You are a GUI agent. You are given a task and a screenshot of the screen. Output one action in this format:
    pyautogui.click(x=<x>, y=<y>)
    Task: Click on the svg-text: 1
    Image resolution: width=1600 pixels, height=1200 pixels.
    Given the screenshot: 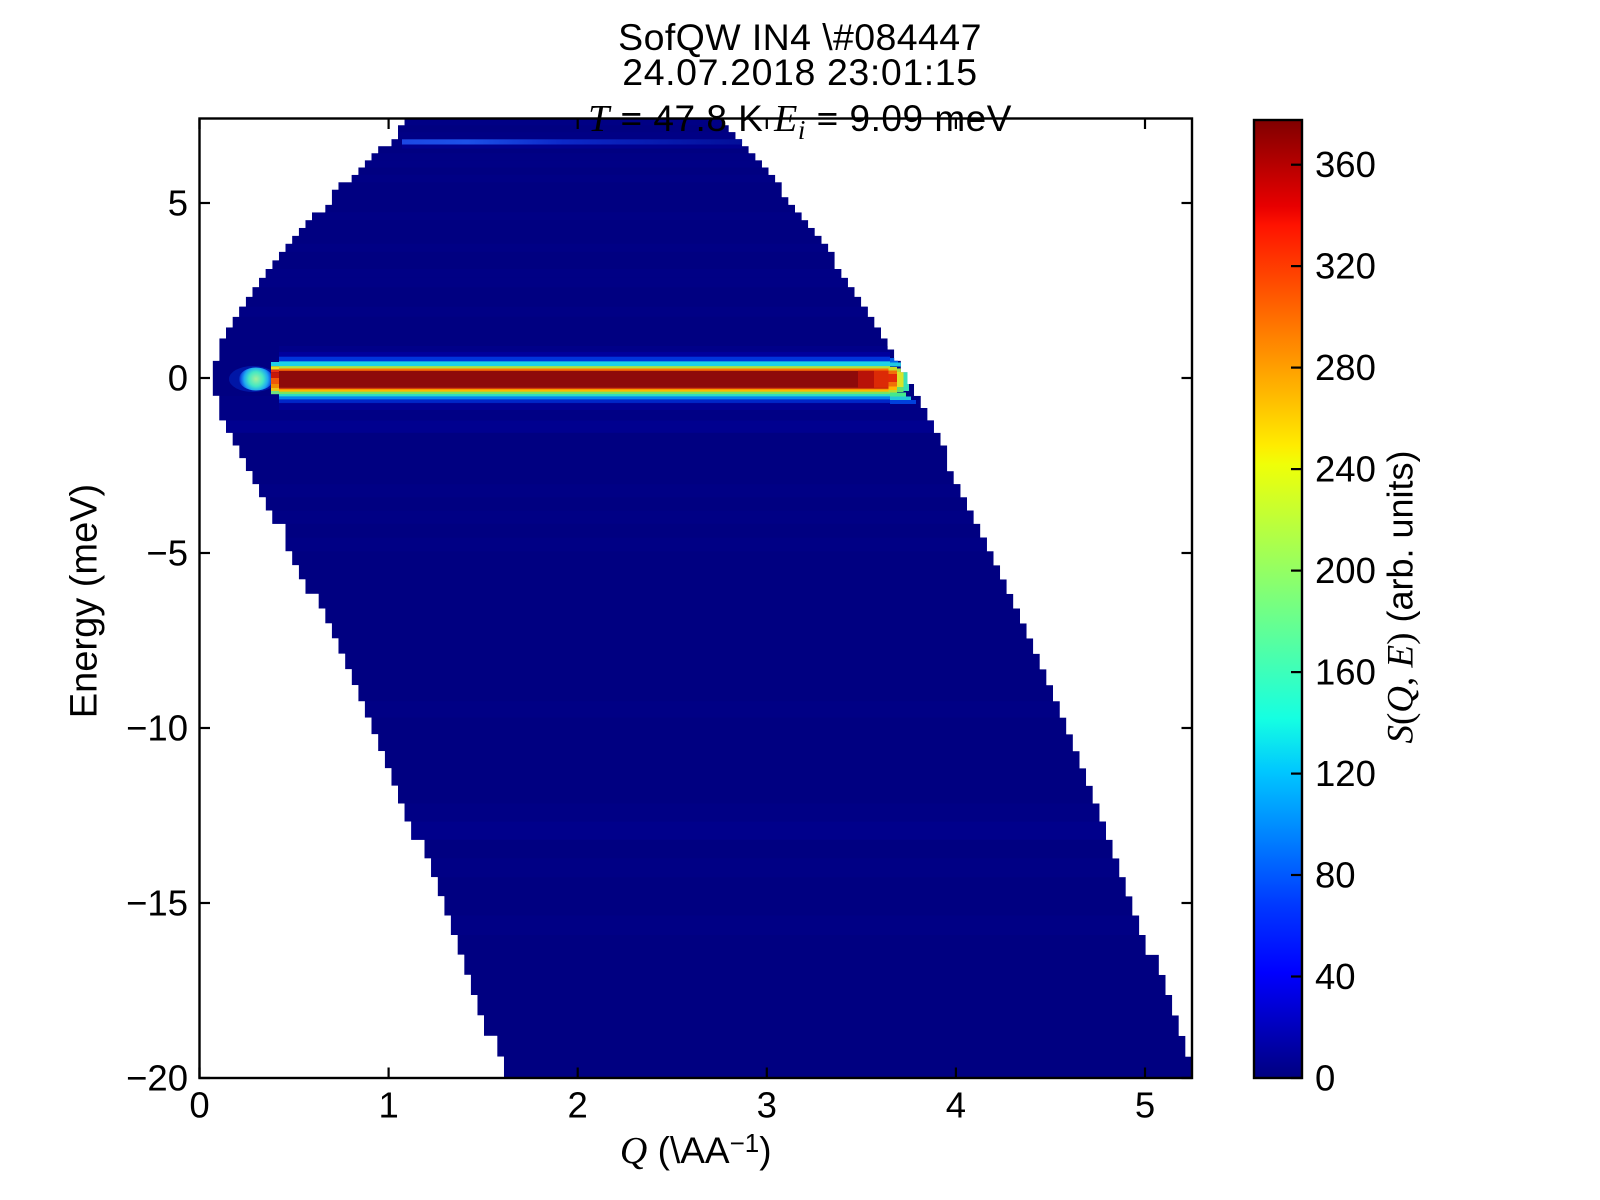 What is the action you would take?
    pyautogui.click(x=388, y=1105)
    